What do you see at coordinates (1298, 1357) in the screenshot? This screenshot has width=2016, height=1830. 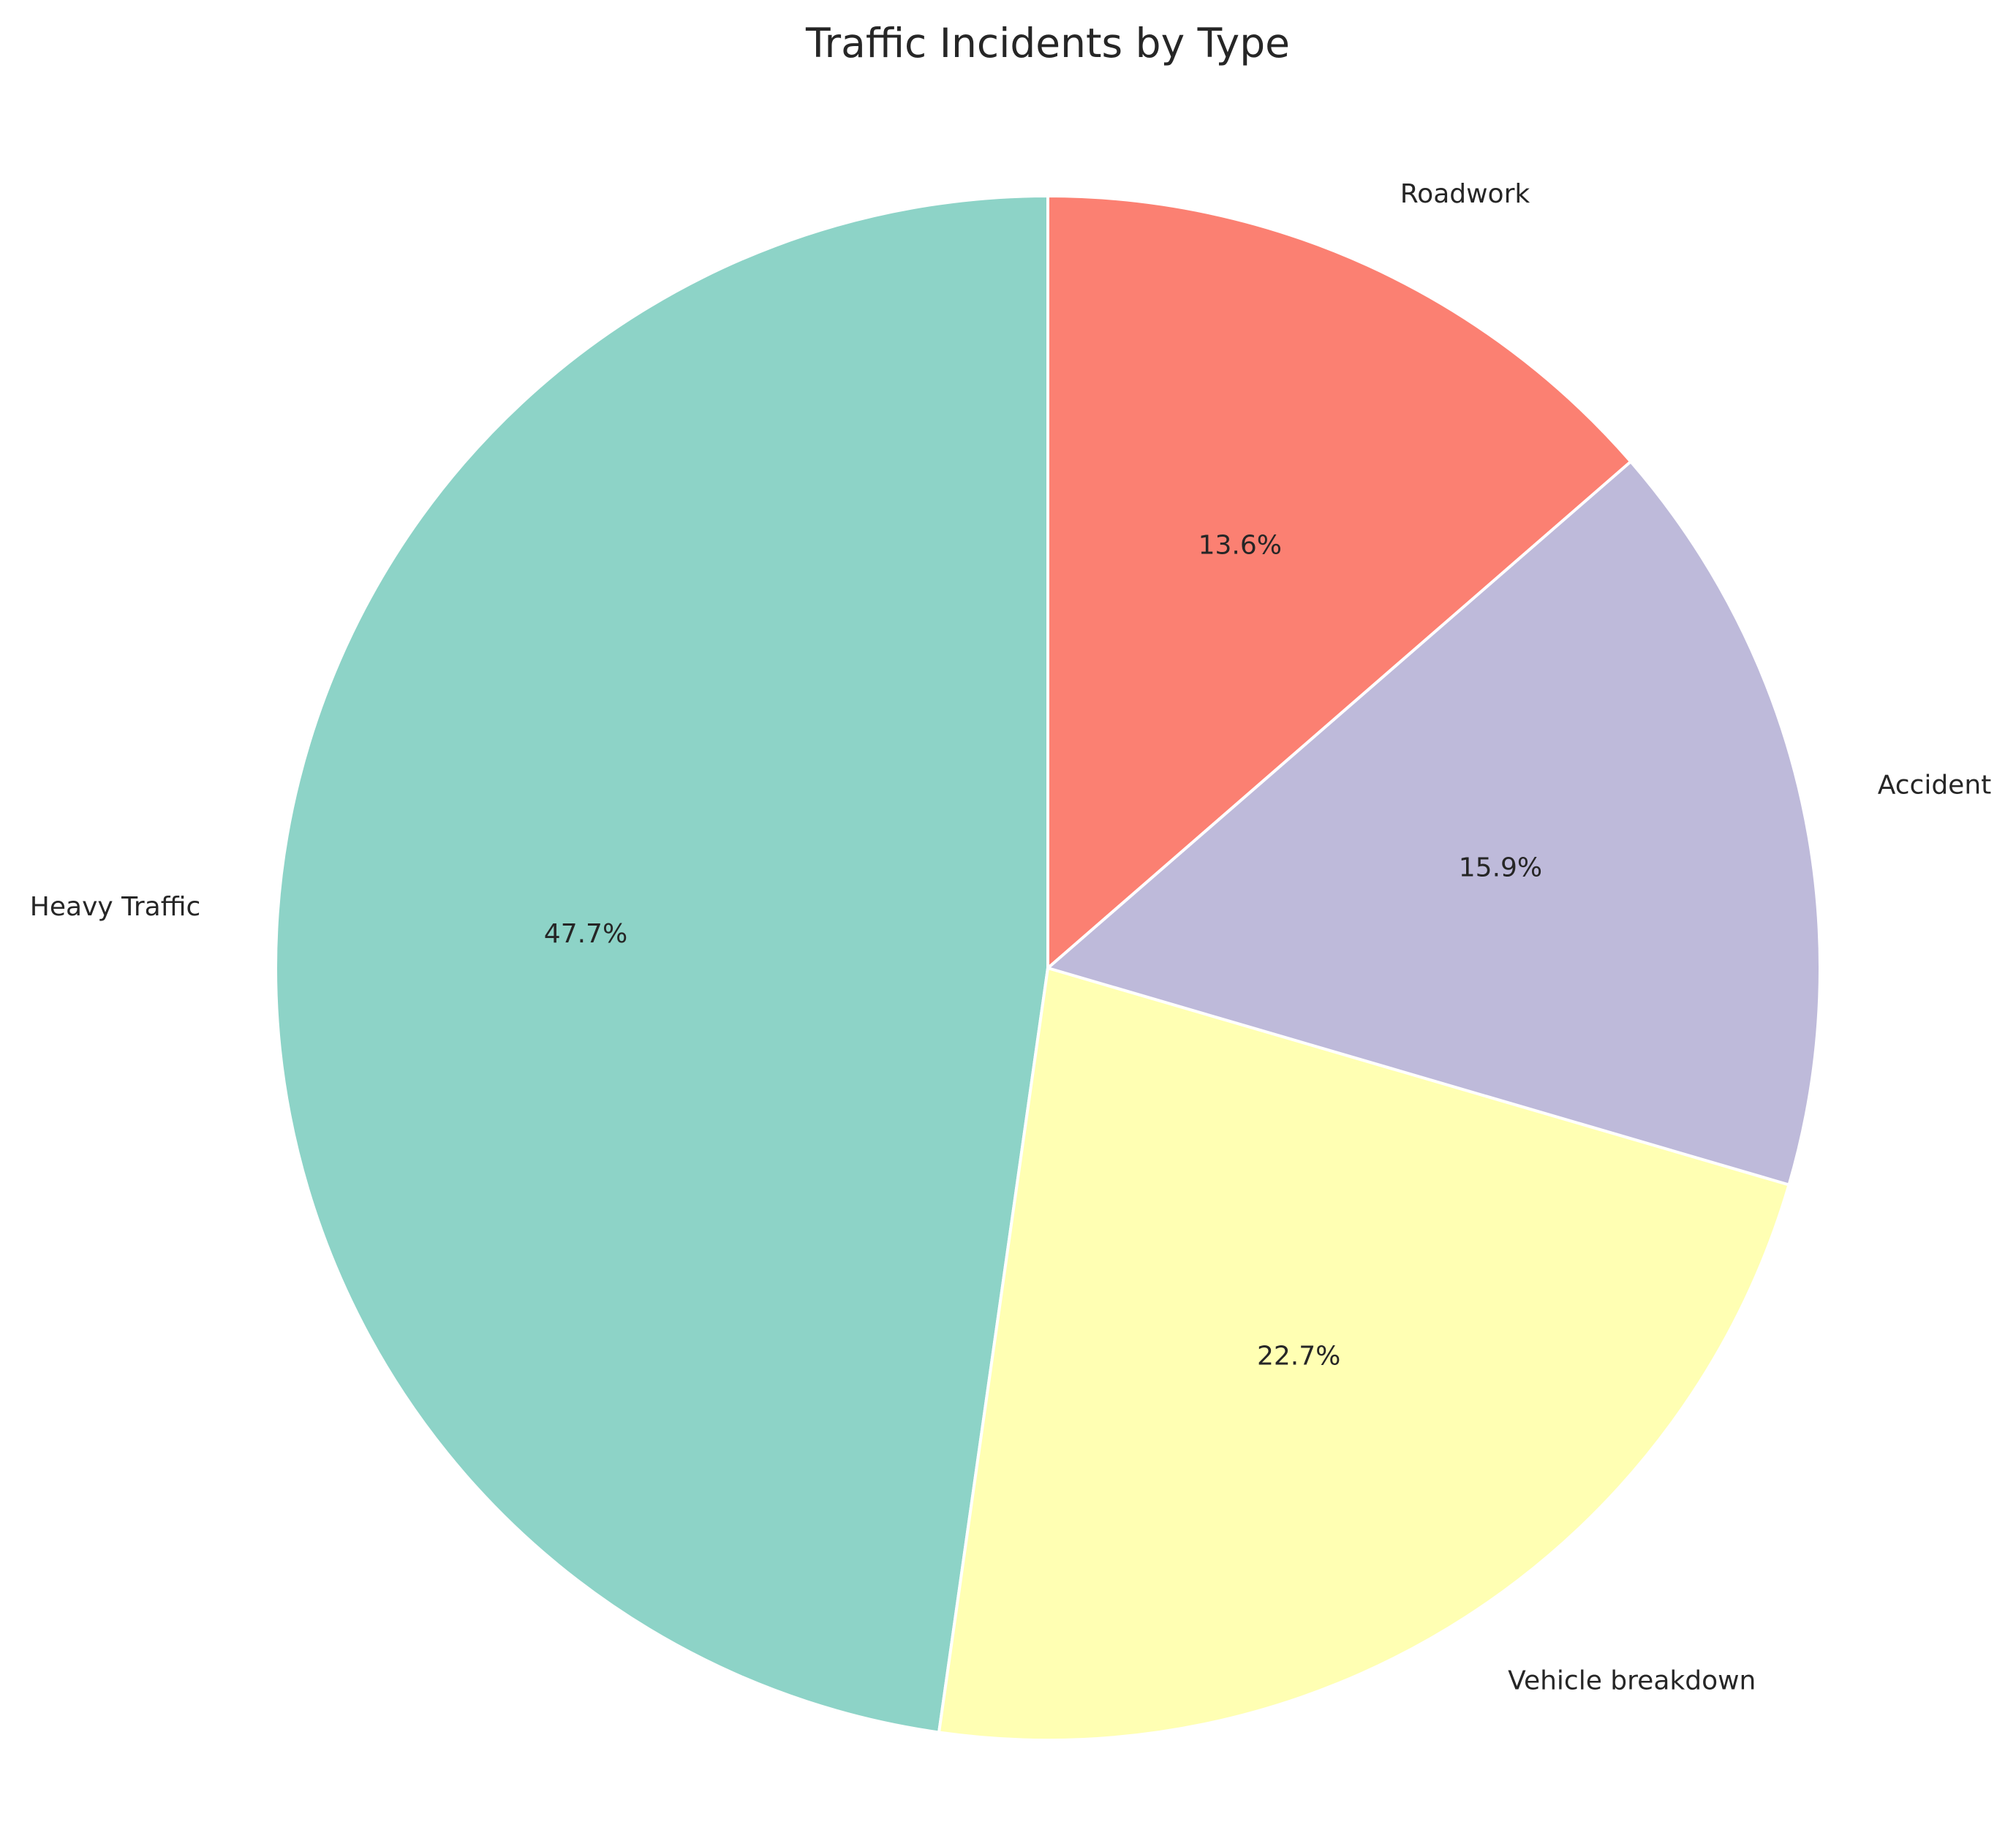 I see `slice-pct-vehicle-breakdown: 22.7%` at bounding box center [1298, 1357].